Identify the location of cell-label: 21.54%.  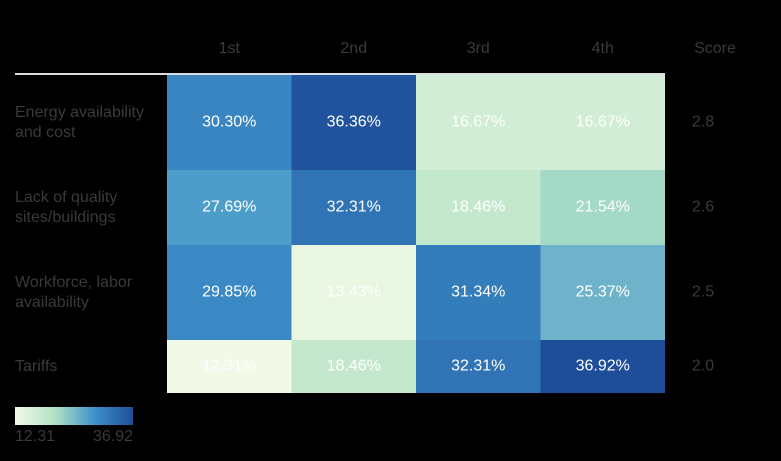
(603, 207).